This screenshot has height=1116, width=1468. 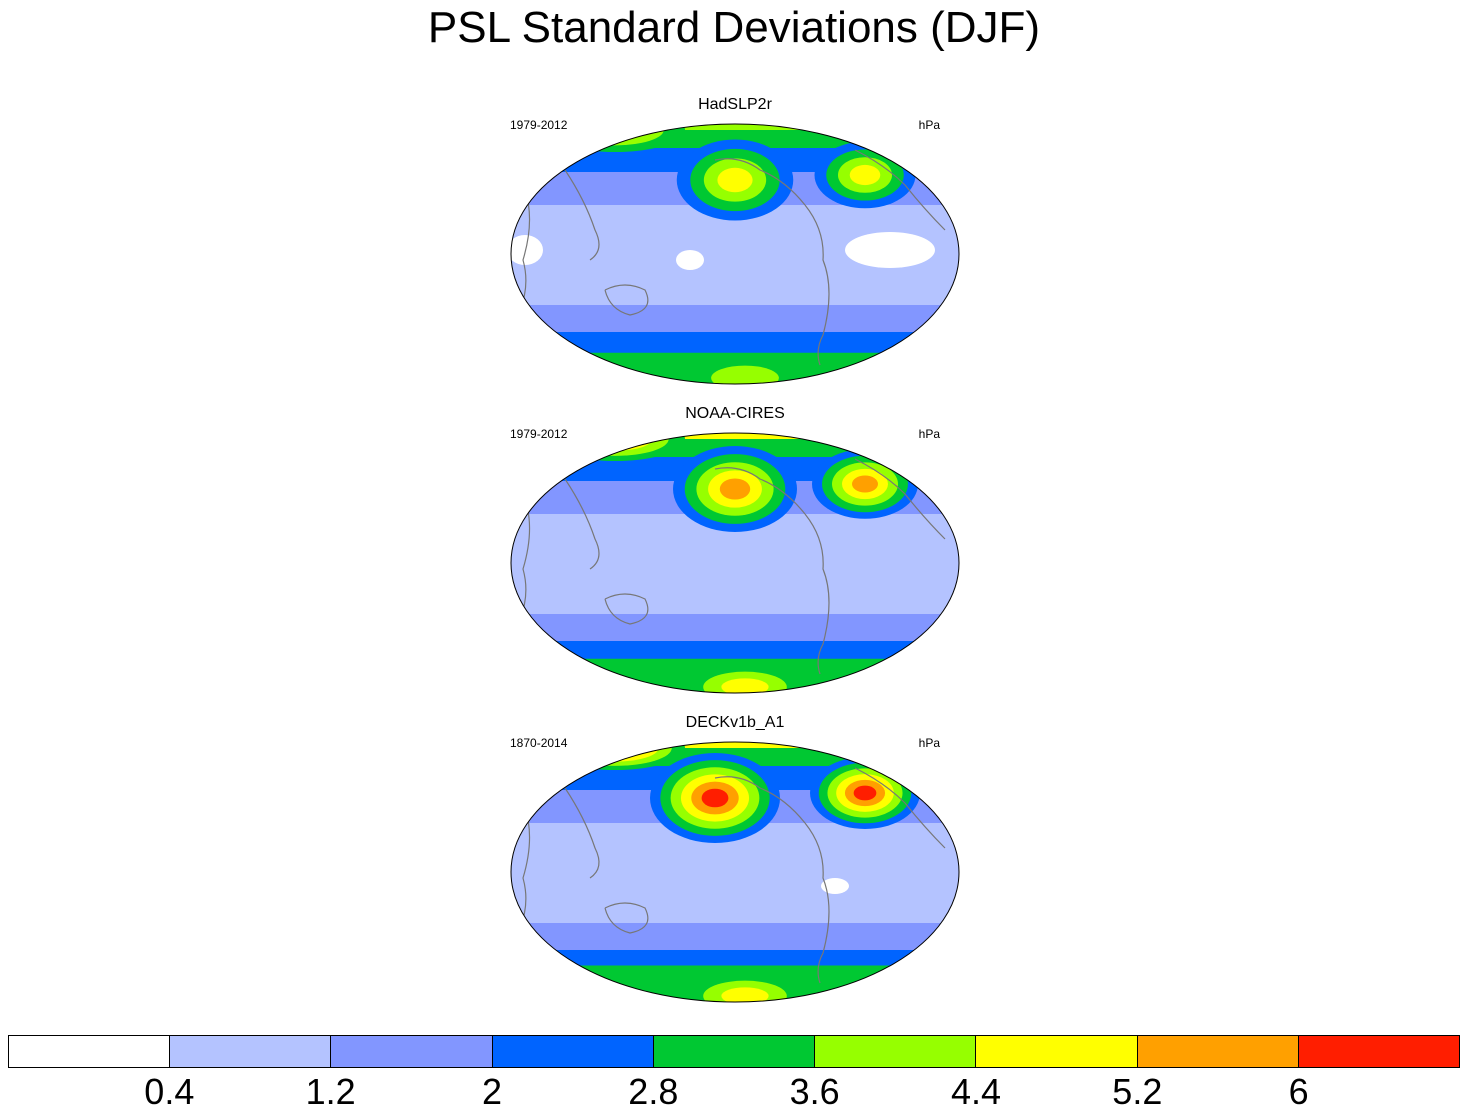 What do you see at coordinates (653, 1091) in the screenshot?
I see `colorbar-label: 2.8` at bounding box center [653, 1091].